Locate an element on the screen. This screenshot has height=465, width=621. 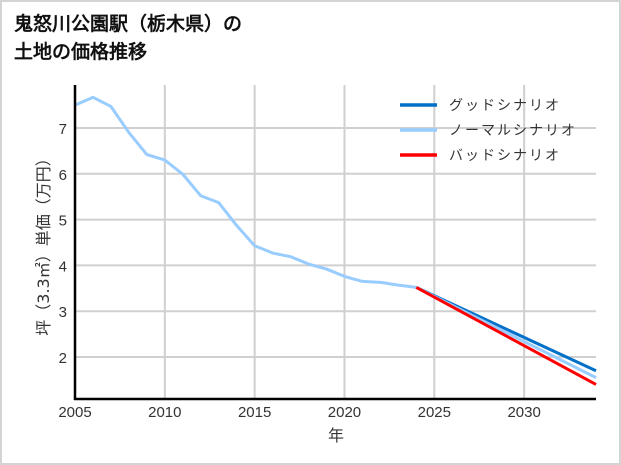
y-tick-label: 4 is located at coordinates (63, 266).